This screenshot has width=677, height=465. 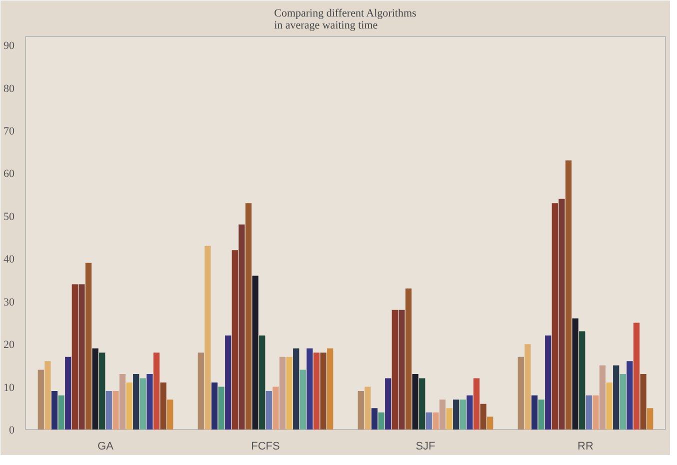 I want to click on y-tick-label: 60, so click(x=9, y=174).